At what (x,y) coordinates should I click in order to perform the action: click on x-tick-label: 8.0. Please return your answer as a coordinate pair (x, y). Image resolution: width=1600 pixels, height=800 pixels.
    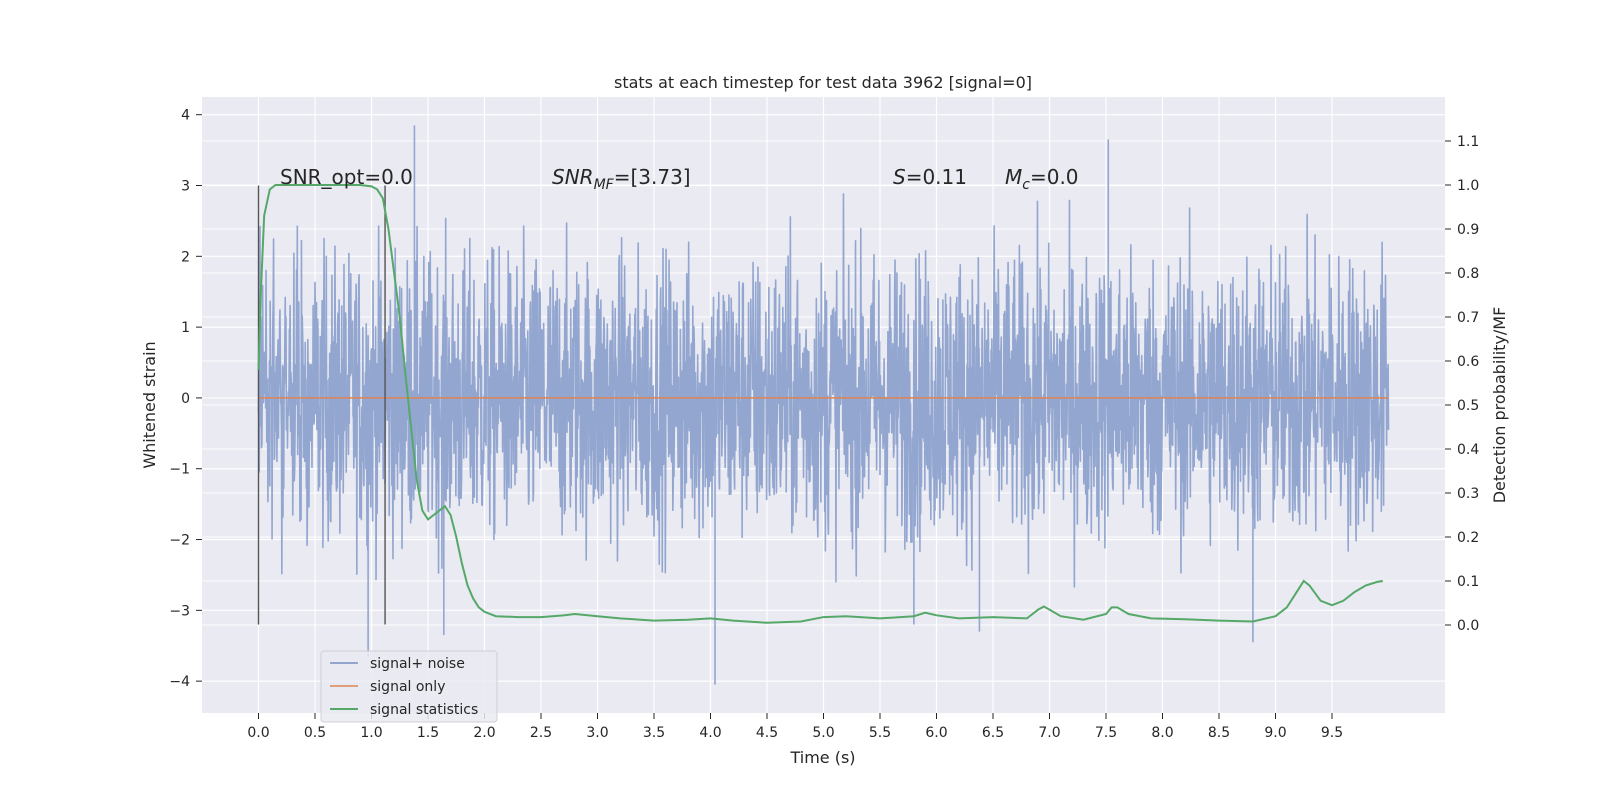
    Looking at the image, I should click on (1162, 733).